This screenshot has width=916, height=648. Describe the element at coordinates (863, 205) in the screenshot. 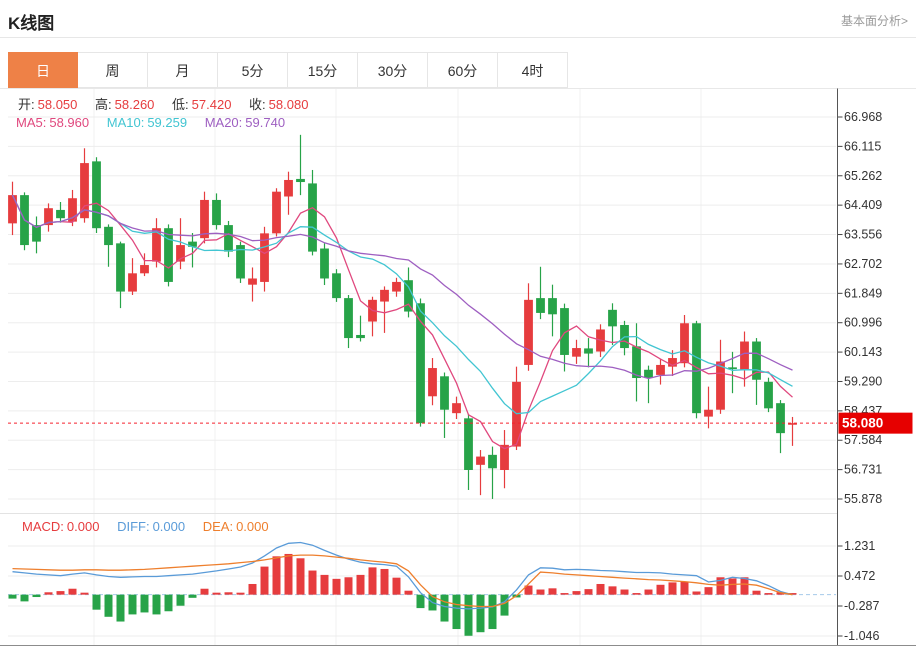

I see `price-tick-label: 64.409` at that location.